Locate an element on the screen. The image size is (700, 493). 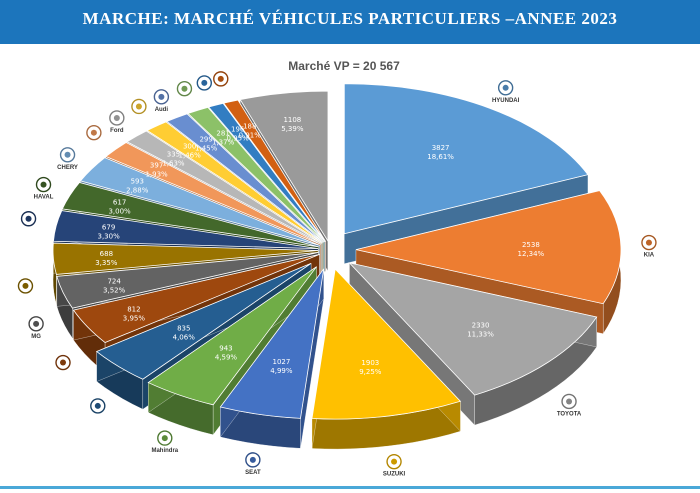
slice-bmw is located at coordinates (275, 170).